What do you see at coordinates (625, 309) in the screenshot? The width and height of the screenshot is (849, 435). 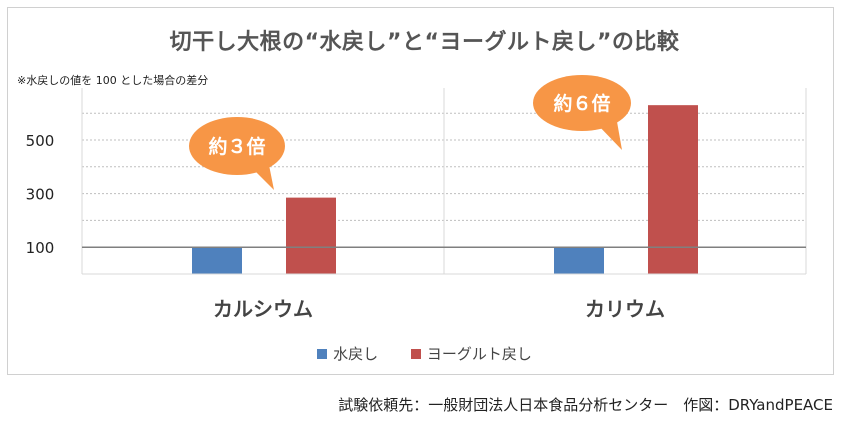 I see `category-label: カリウム` at bounding box center [625, 309].